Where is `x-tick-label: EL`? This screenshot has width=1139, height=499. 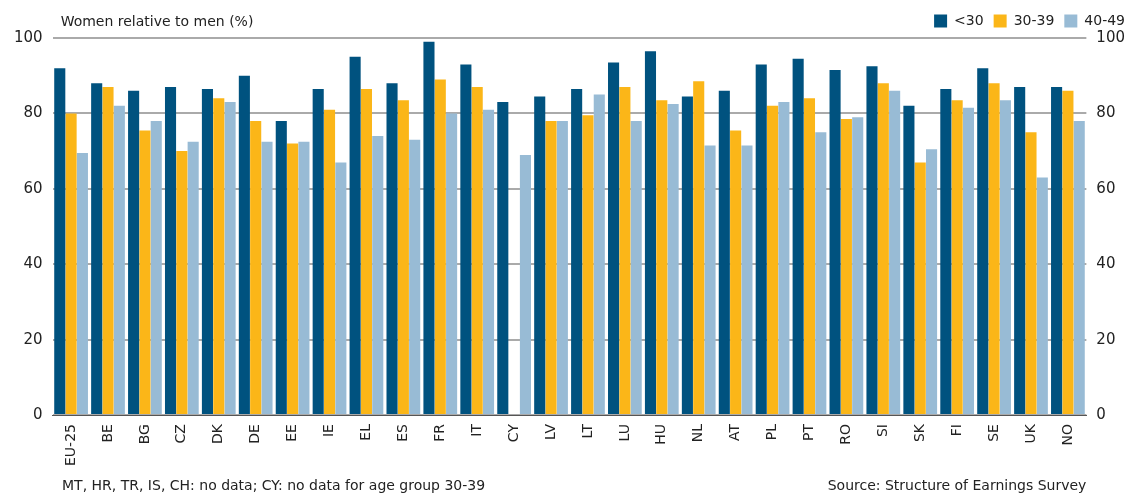
x-tick-label: EL is located at coordinates (365, 432).